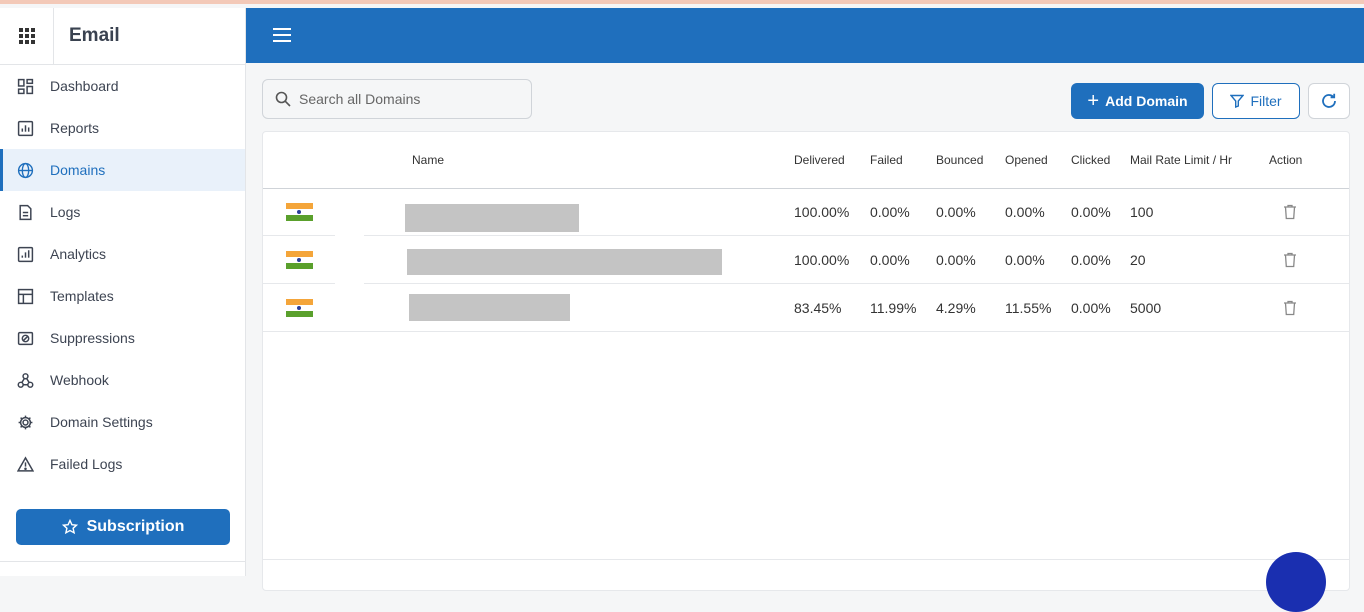 The height and width of the screenshot is (612, 1364). Describe the element at coordinates (122, 170) in the screenshot. I see `sidebar-item-domains: Domains` at that location.